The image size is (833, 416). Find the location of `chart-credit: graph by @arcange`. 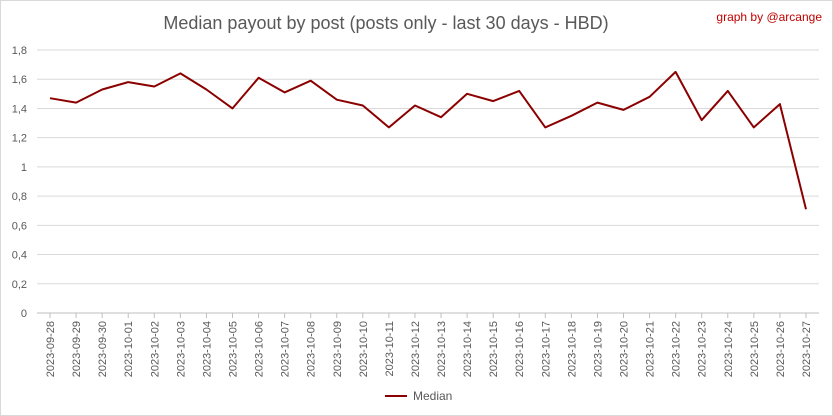

chart-credit: graph by @arcange is located at coordinates (769, 17).